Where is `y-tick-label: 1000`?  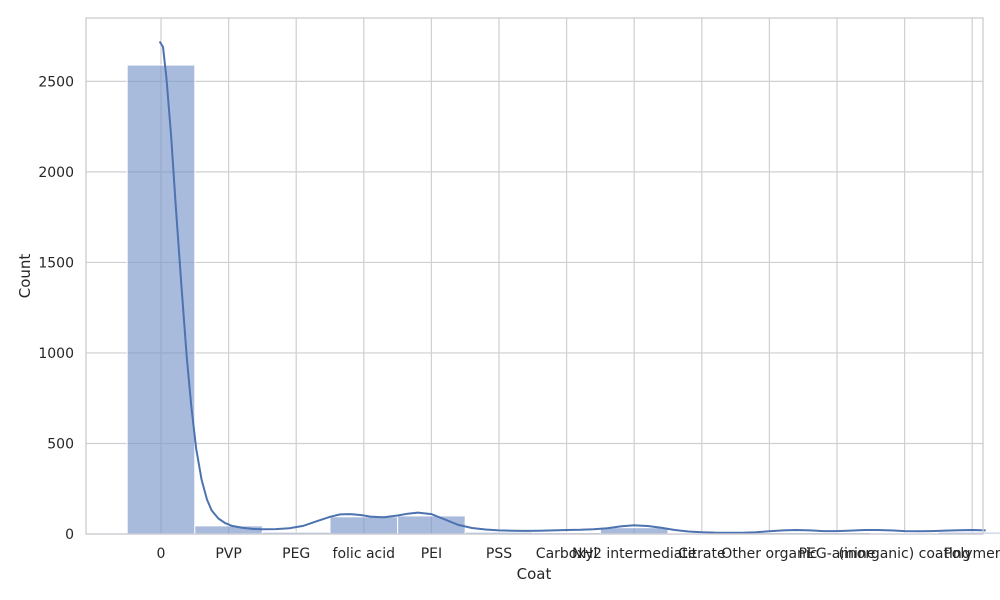
y-tick-label: 1000 is located at coordinates (56, 354).